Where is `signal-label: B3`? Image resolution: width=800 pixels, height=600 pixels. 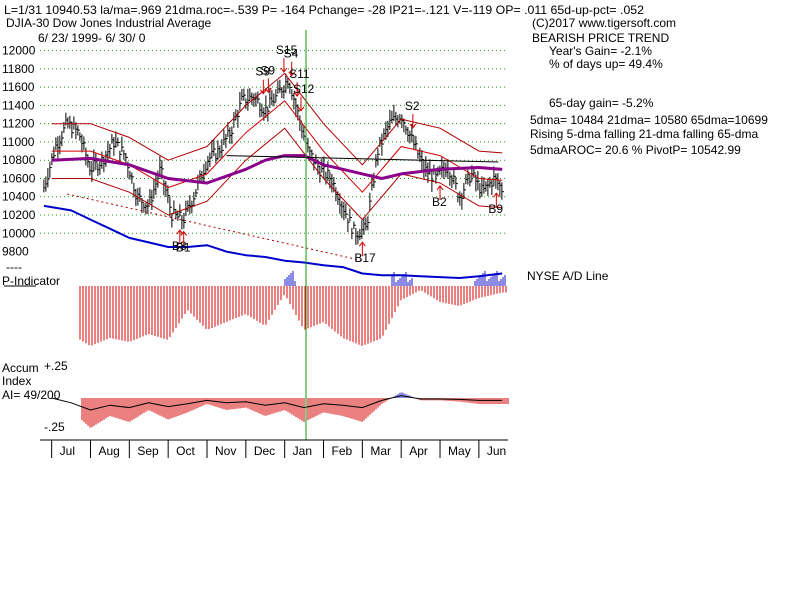 signal-label: B3 is located at coordinates (179, 246).